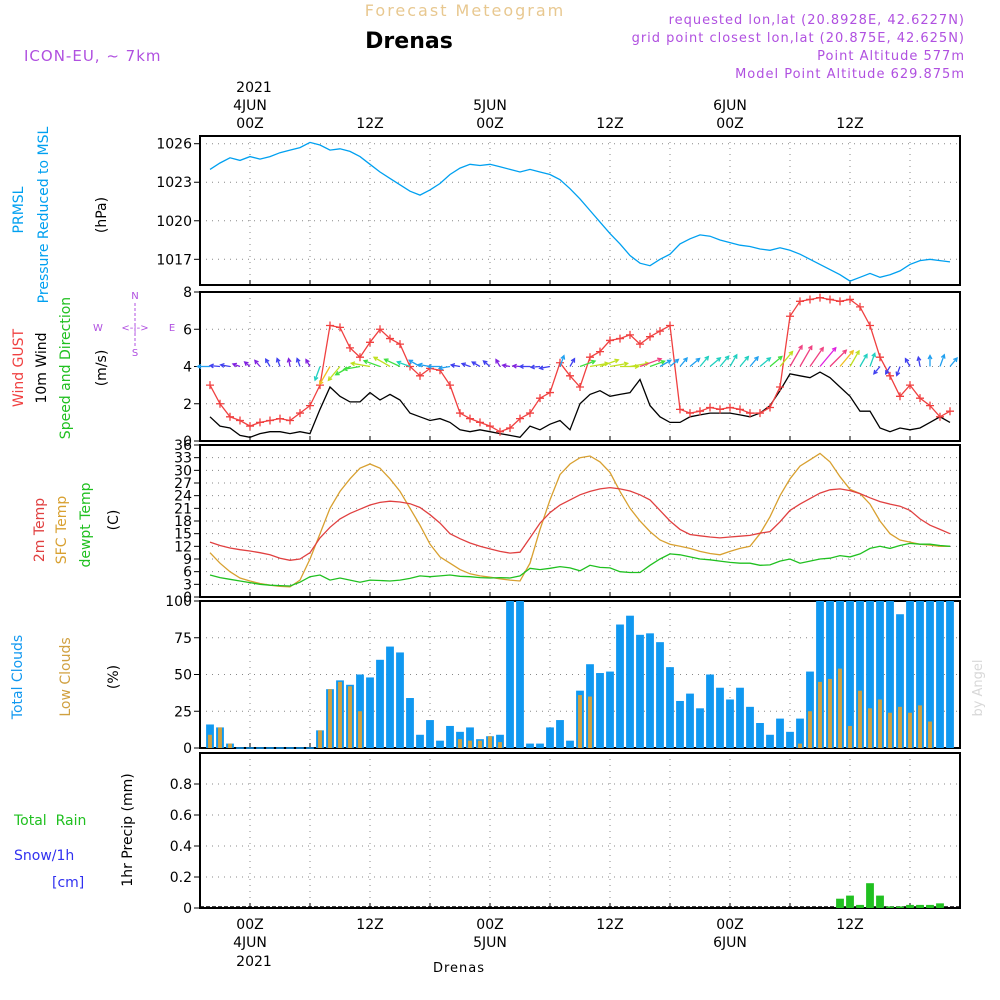  I want to click on y-tick-label: 2, so click(187, 405).